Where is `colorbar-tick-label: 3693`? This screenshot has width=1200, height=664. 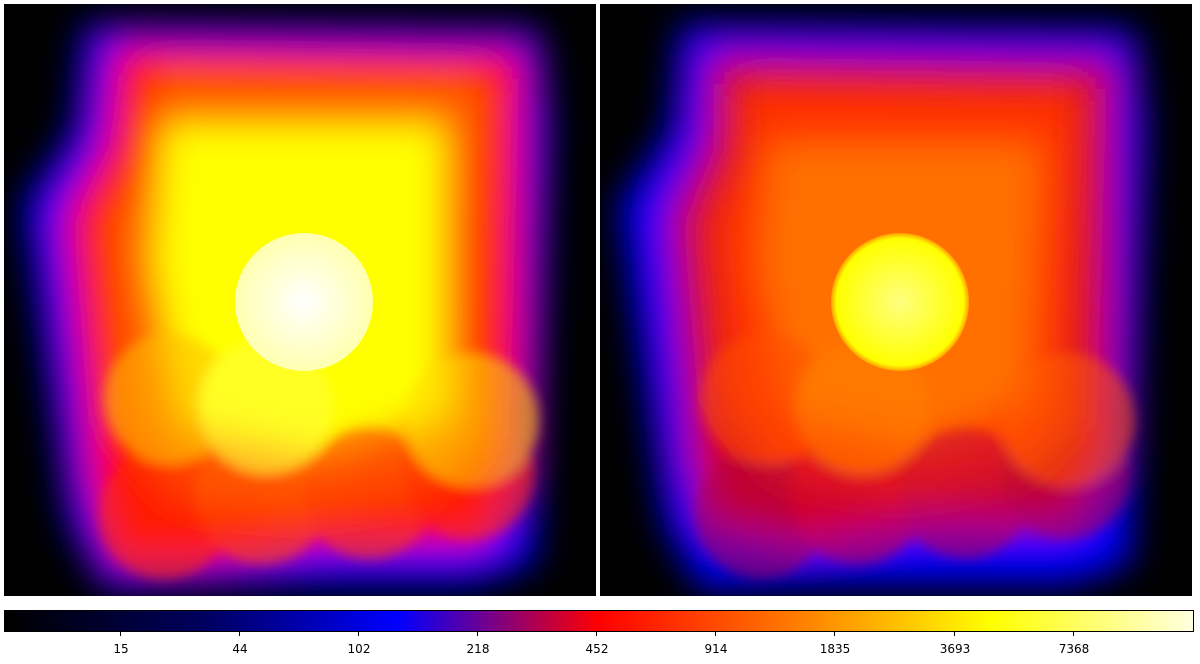 colorbar-tick-label: 3693 is located at coordinates (955, 649).